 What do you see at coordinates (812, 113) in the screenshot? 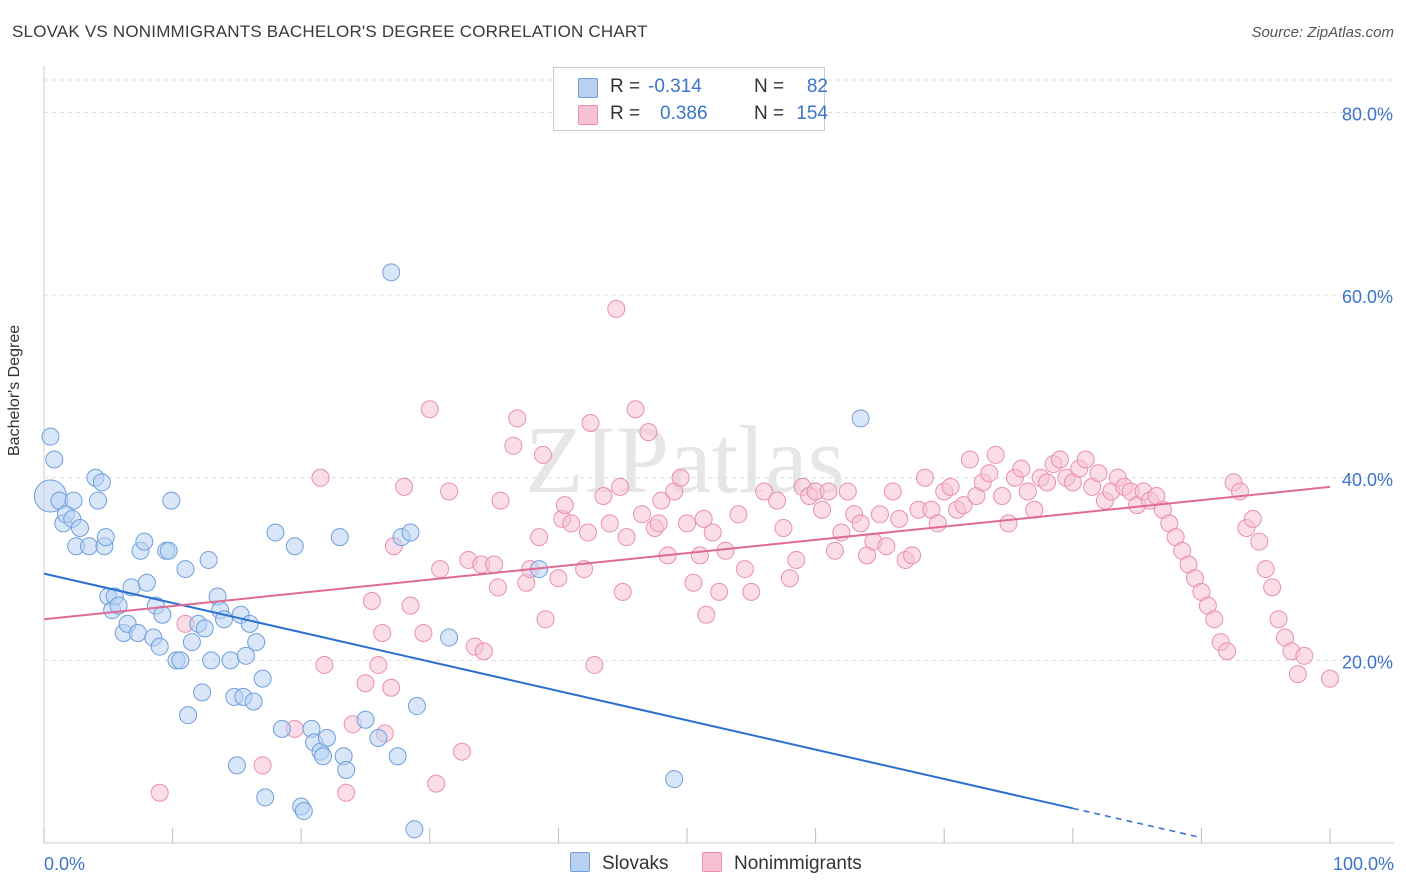
I see `legend-n-value: 154` at bounding box center [812, 113].